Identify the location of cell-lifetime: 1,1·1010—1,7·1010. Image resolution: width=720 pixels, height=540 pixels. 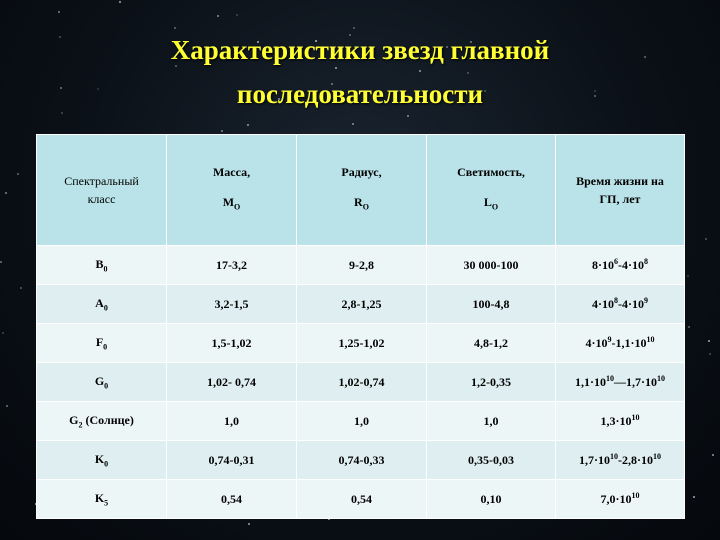
(620, 382).